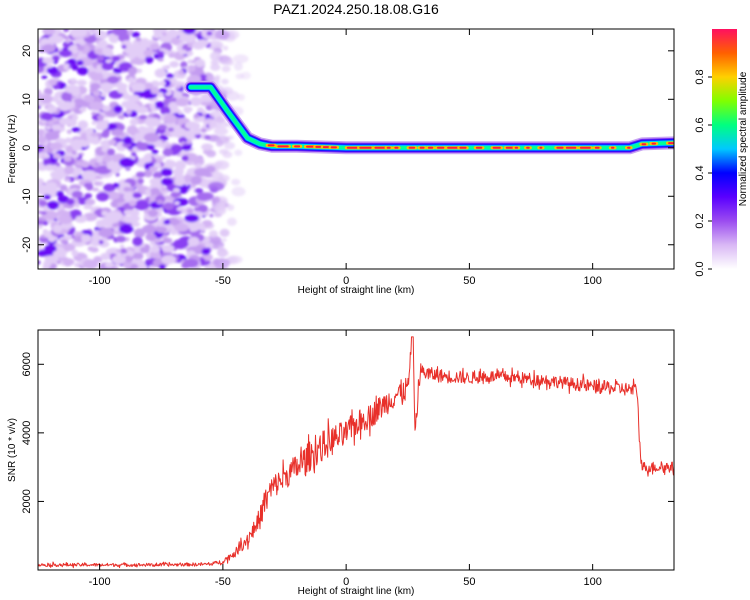  I want to click on y-tick-label: 20, so click(27, 51).